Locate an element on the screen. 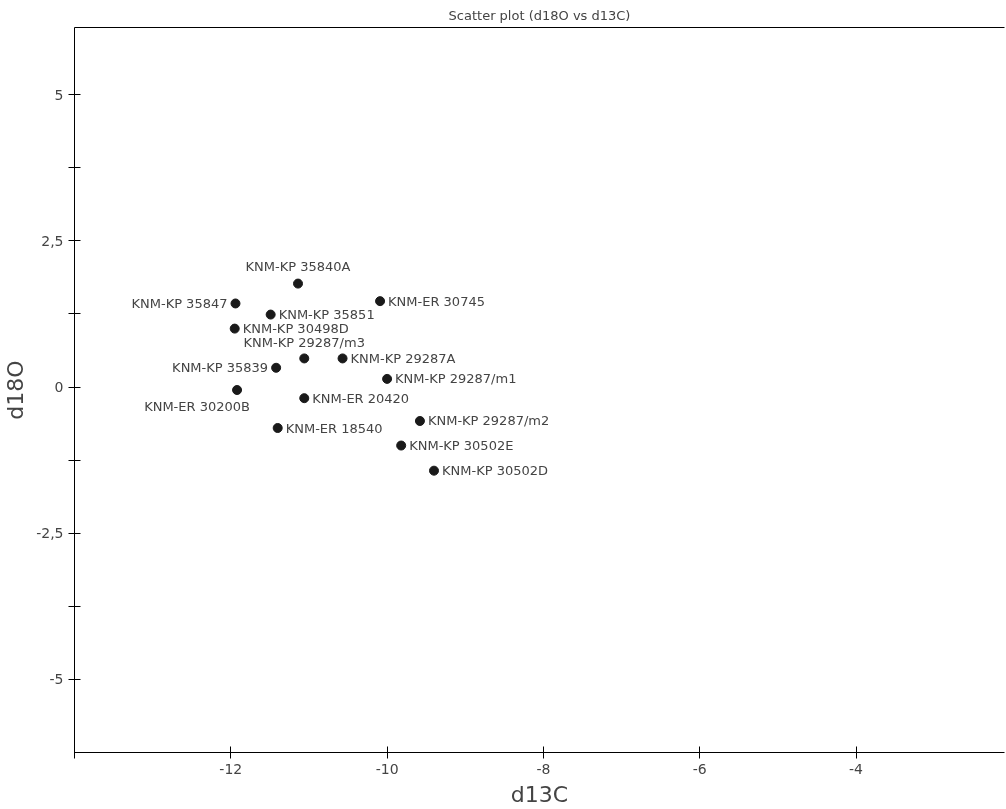 The image size is (1006, 809). x-tick-label: -8 is located at coordinates (543, 768).